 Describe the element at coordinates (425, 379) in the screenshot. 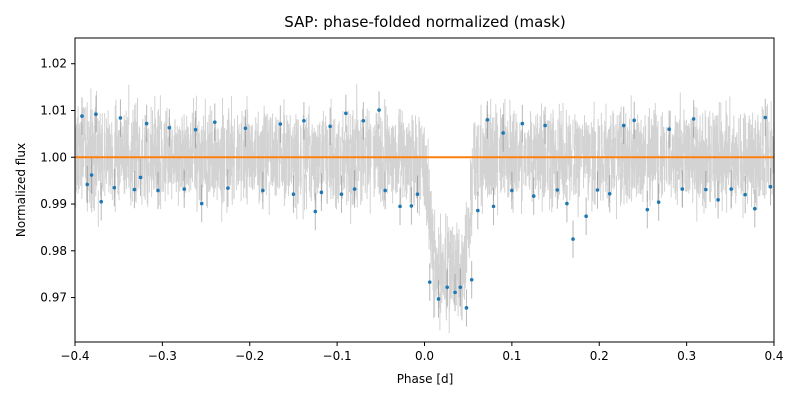

I see `x-axis-label: Phase [d]` at that location.